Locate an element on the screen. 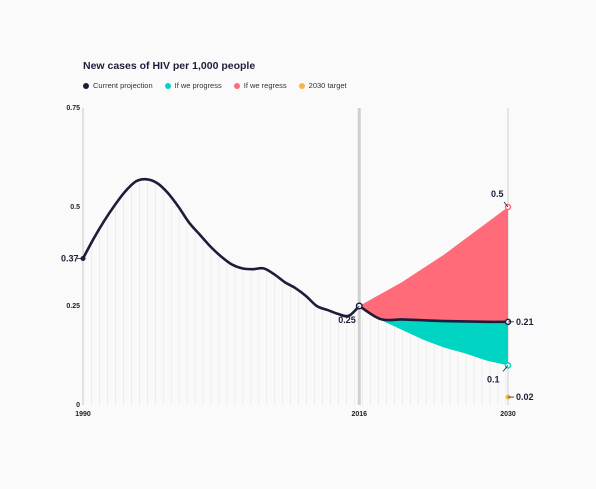 The image size is (596, 489). y-tick-label: 0.75 is located at coordinates (73, 108).